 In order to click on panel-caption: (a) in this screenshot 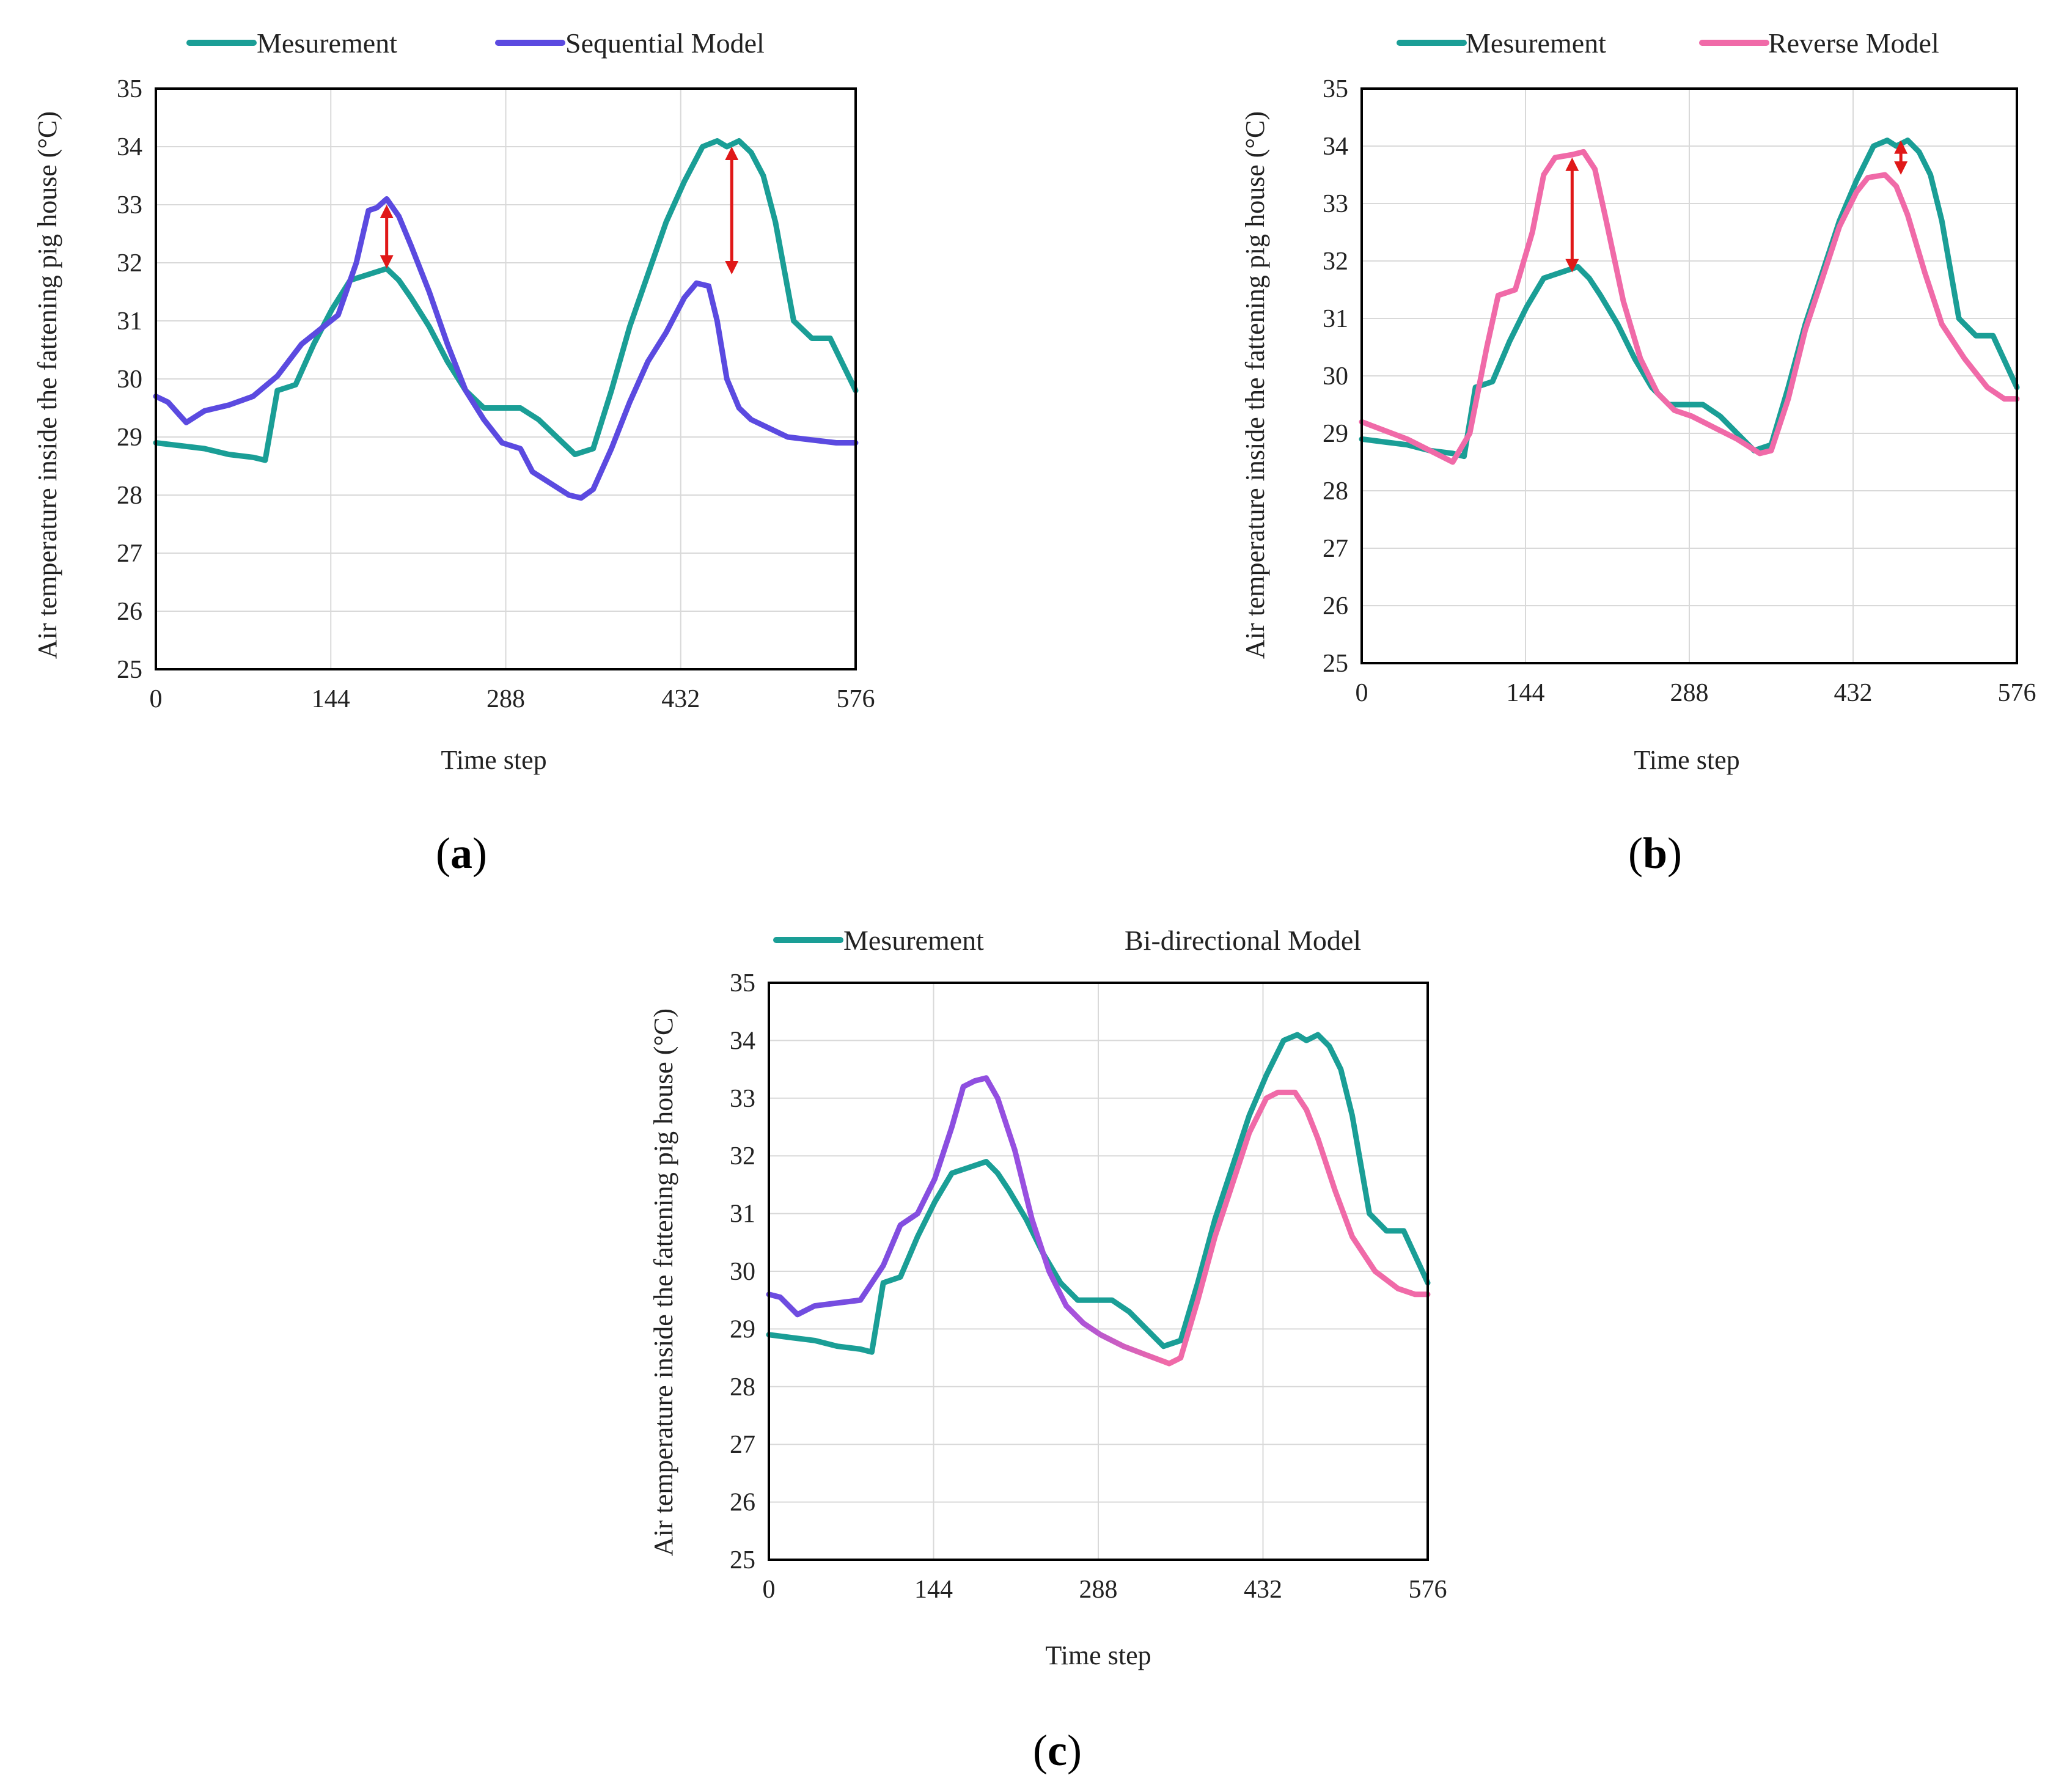, I will do `click(461, 853)`.